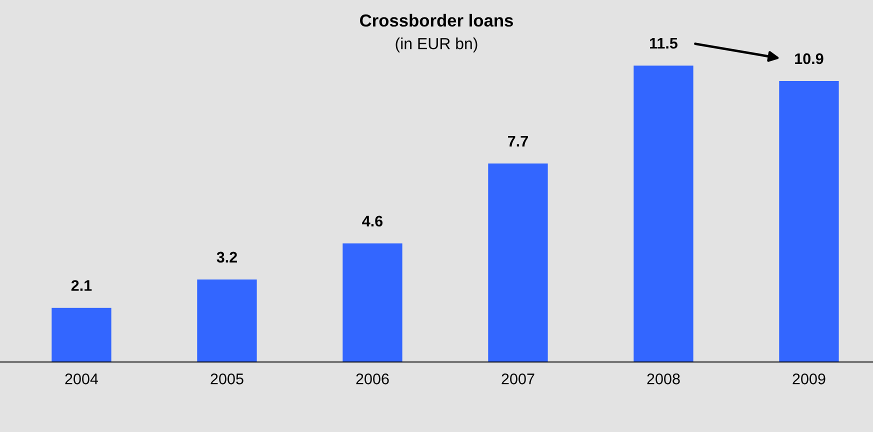 The height and width of the screenshot is (432, 873). I want to click on data-label: 4.6, so click(372, 221).